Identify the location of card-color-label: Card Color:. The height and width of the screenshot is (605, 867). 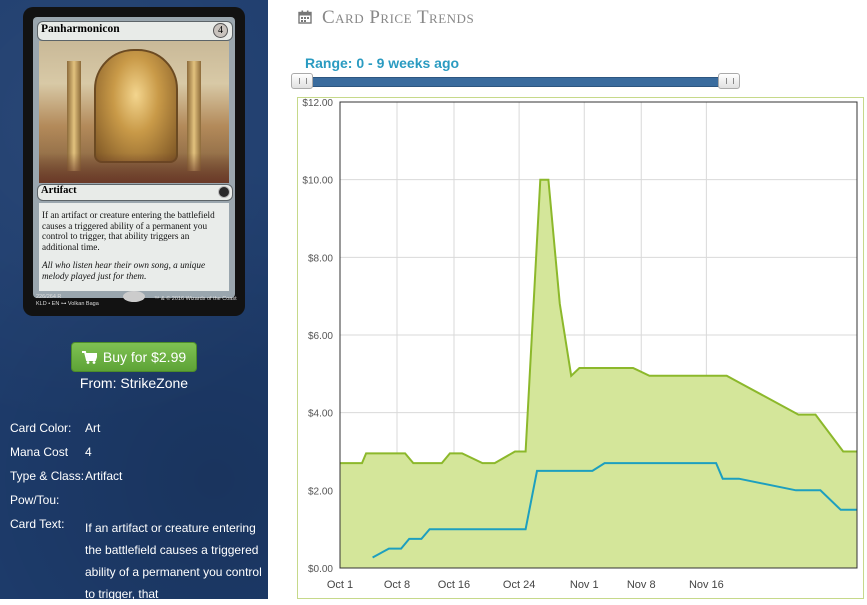
(41, 428).